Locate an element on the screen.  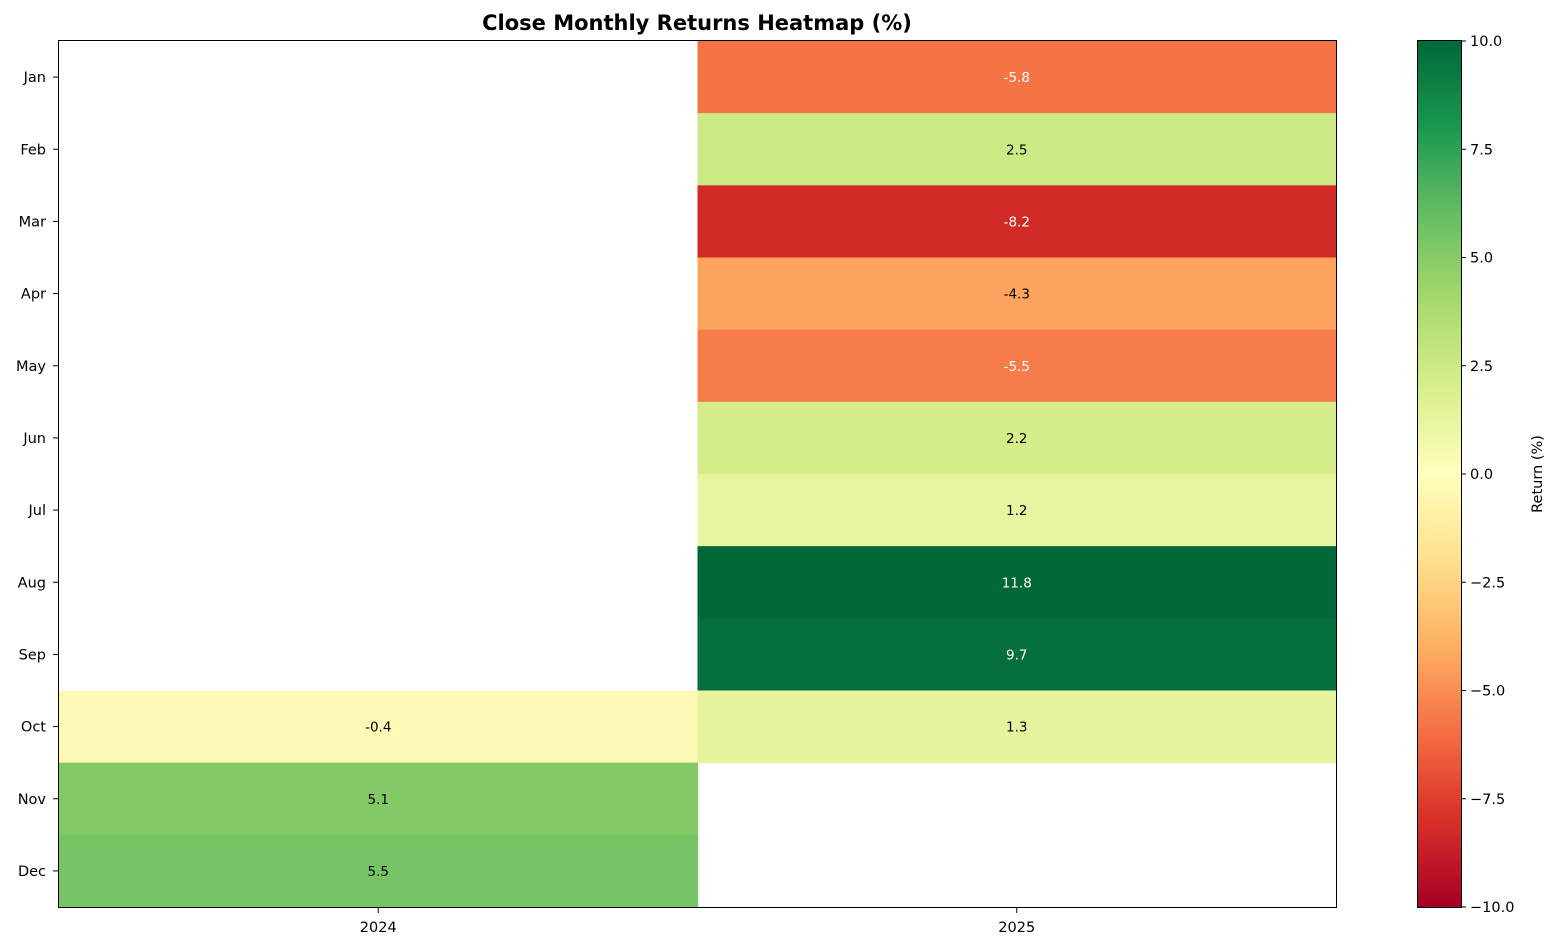
y-tick-label: Jan is located at coordinates (34, 78).